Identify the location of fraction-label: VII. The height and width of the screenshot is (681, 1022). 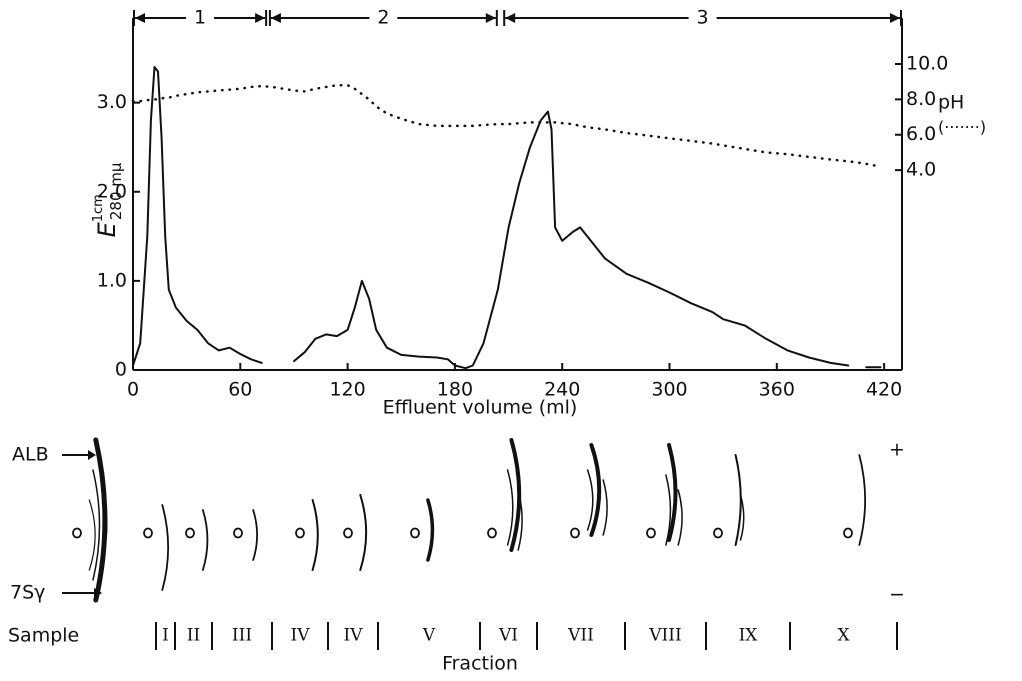
(580, 636).